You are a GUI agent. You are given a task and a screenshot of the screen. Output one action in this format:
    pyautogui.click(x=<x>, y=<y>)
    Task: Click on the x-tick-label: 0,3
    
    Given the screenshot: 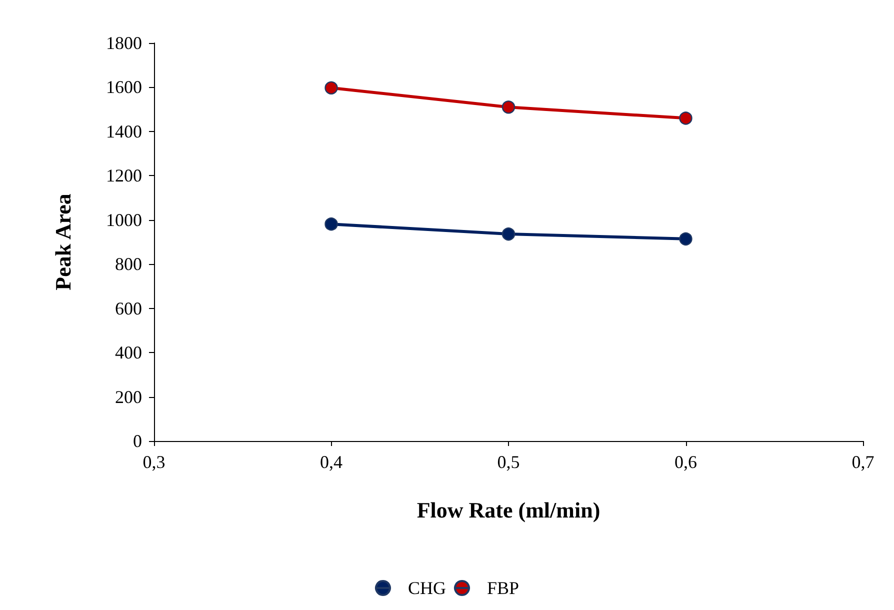 What is the action you would take?
    pyautogui.click(x=154, y=462)
    